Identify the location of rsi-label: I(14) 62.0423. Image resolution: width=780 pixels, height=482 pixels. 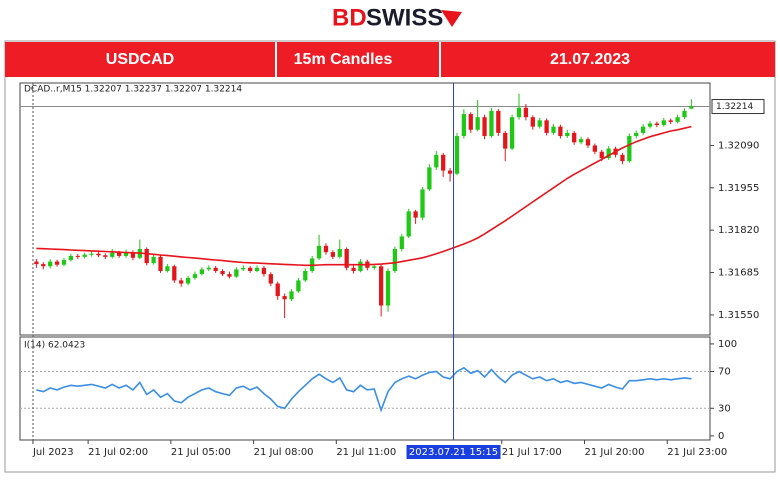
(54, 346).